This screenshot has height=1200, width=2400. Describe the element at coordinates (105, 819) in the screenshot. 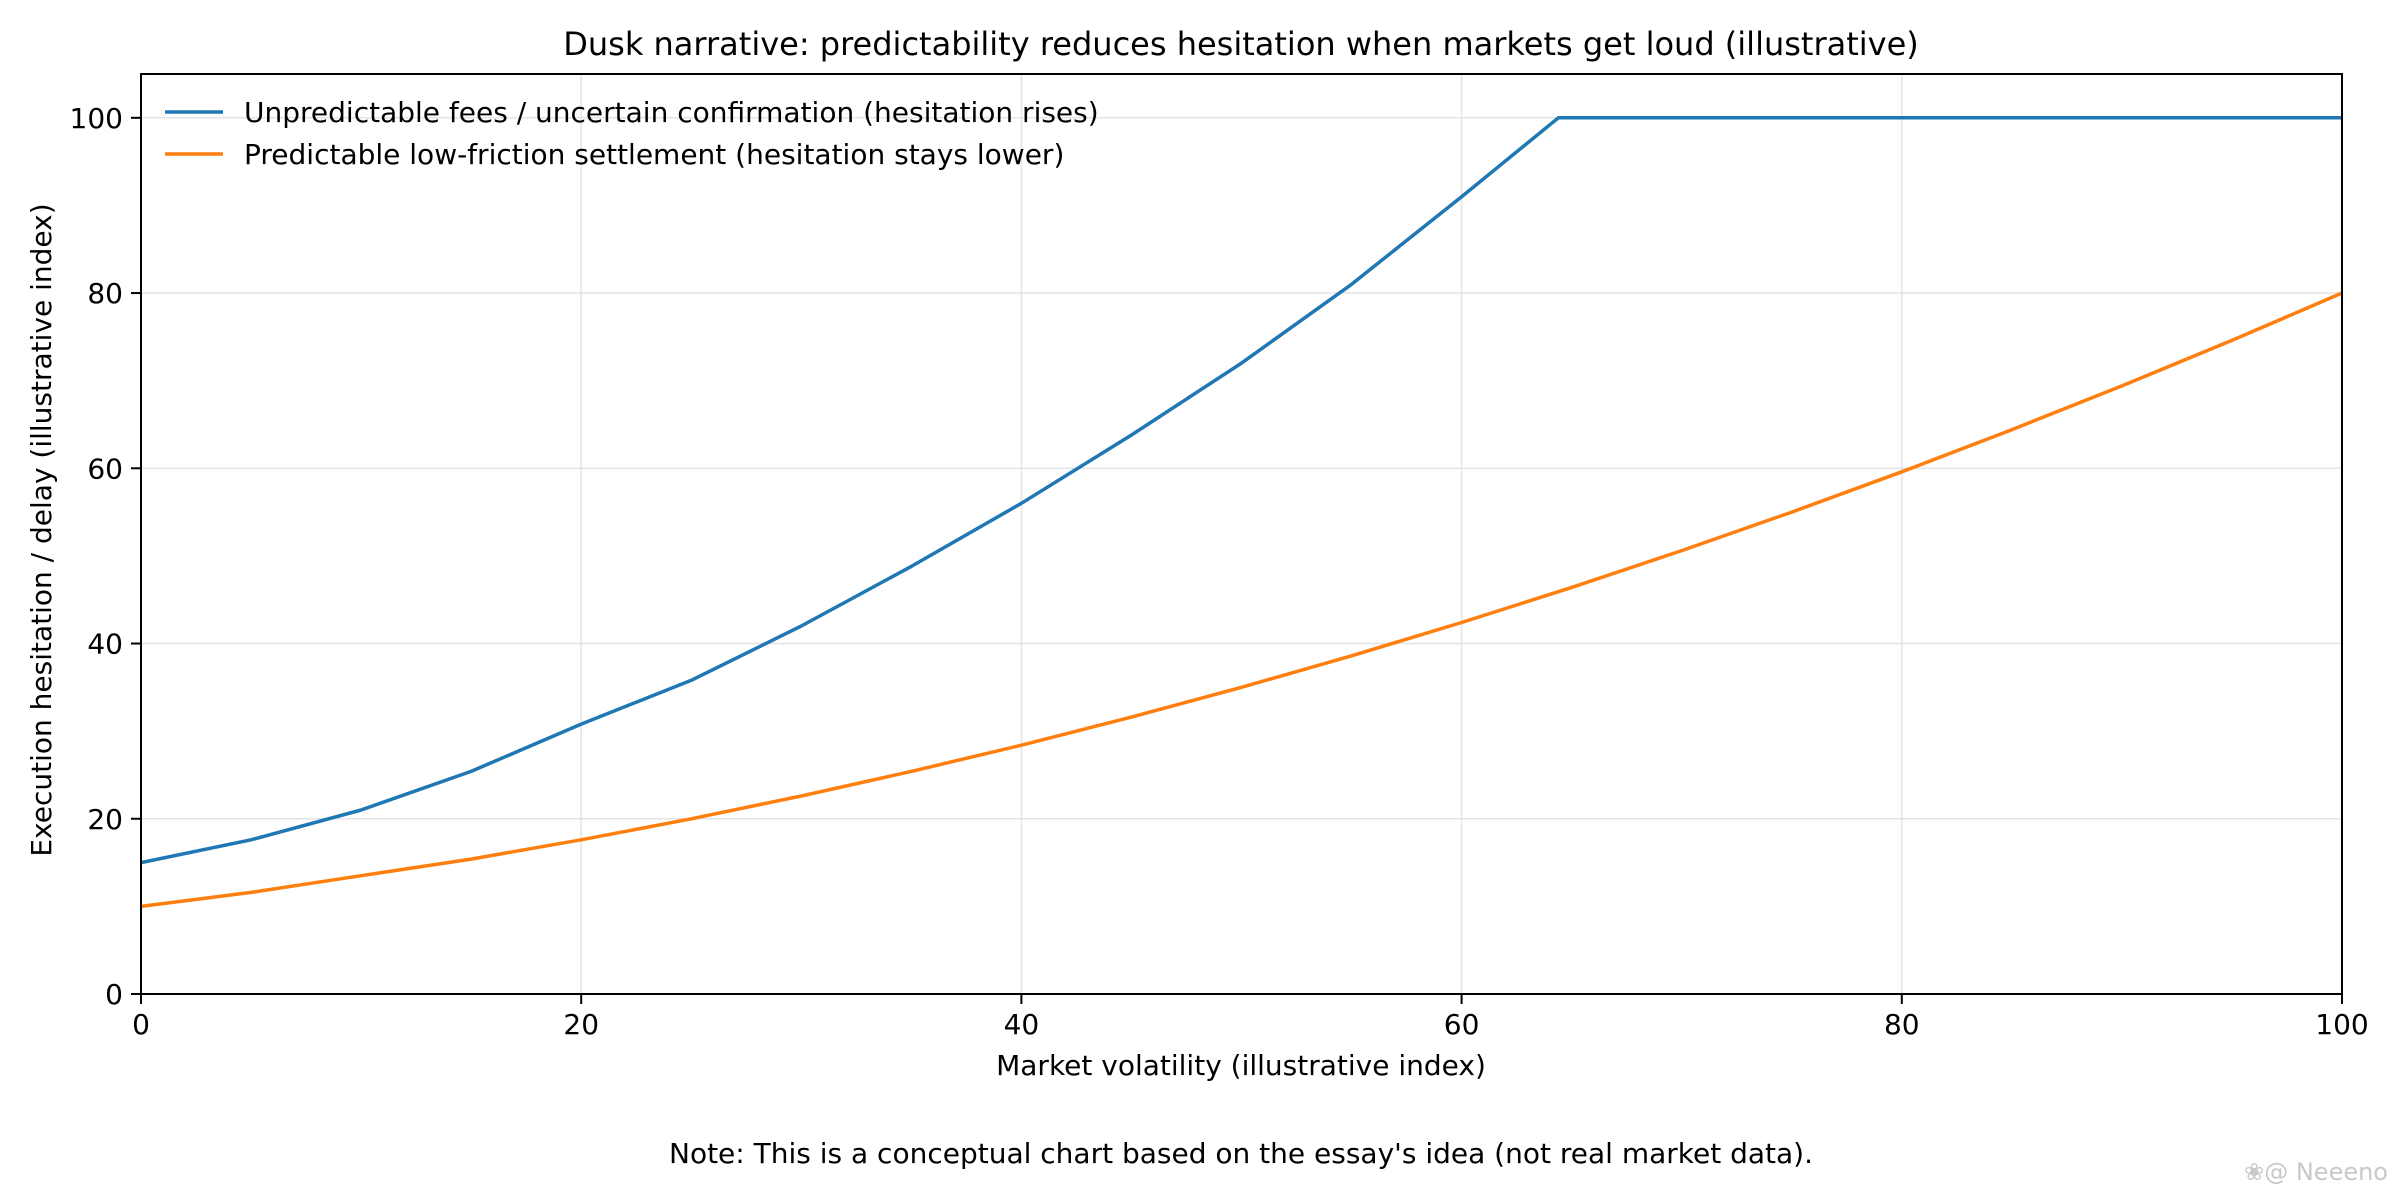

I see `y-tick-label: 20` at that location.